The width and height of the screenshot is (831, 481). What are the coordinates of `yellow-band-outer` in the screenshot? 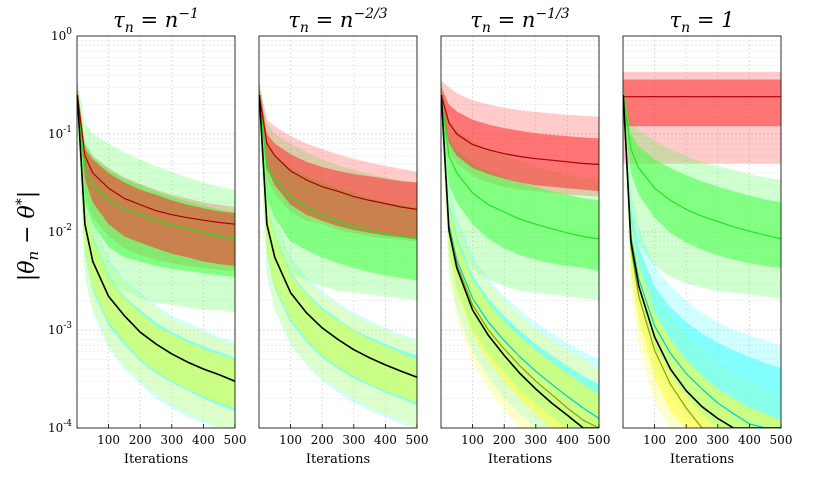 It's located at (156, 254).